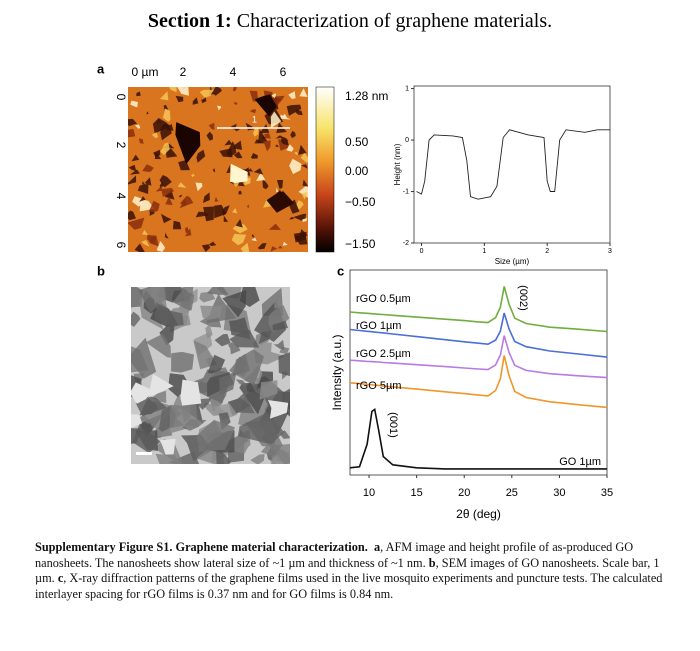 This screenshot has height=651, width=700. Describe the element at coordinates (559, 493) in the screenshot. I see `x-tick-label: 30` at that location.